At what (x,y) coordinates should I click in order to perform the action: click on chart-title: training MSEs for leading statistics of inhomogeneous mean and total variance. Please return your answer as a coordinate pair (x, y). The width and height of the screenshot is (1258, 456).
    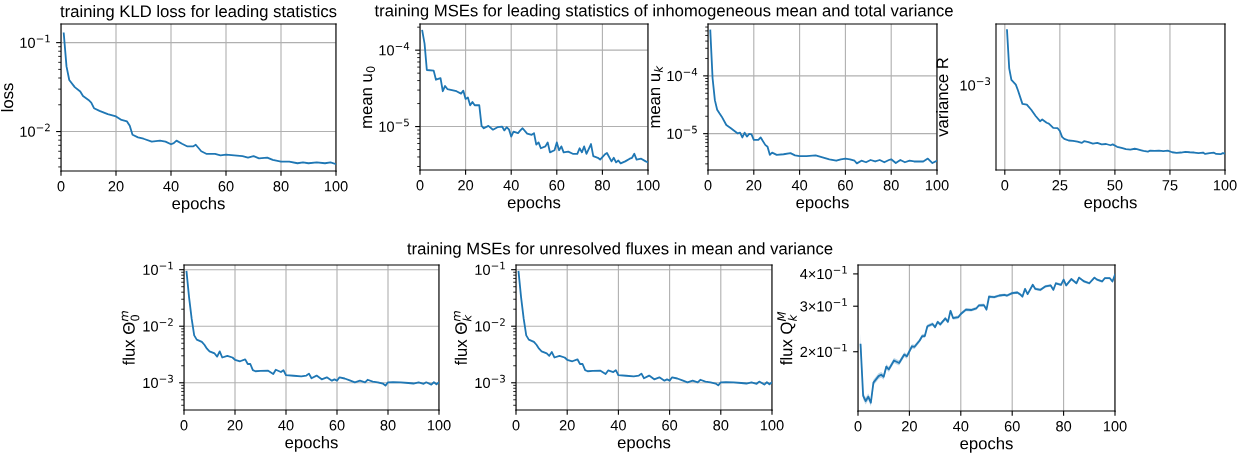
    Looking at the image, I should click on (663, 12).